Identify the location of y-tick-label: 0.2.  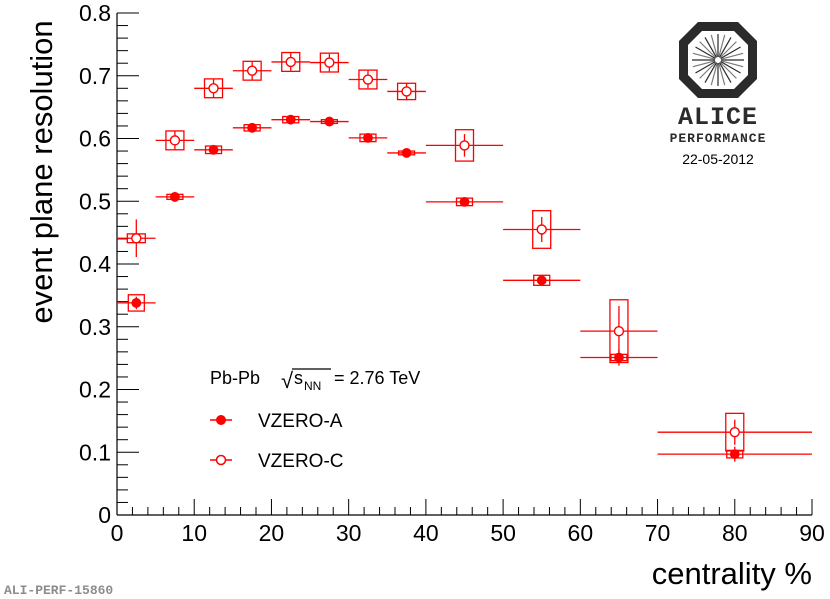
(95, 390).